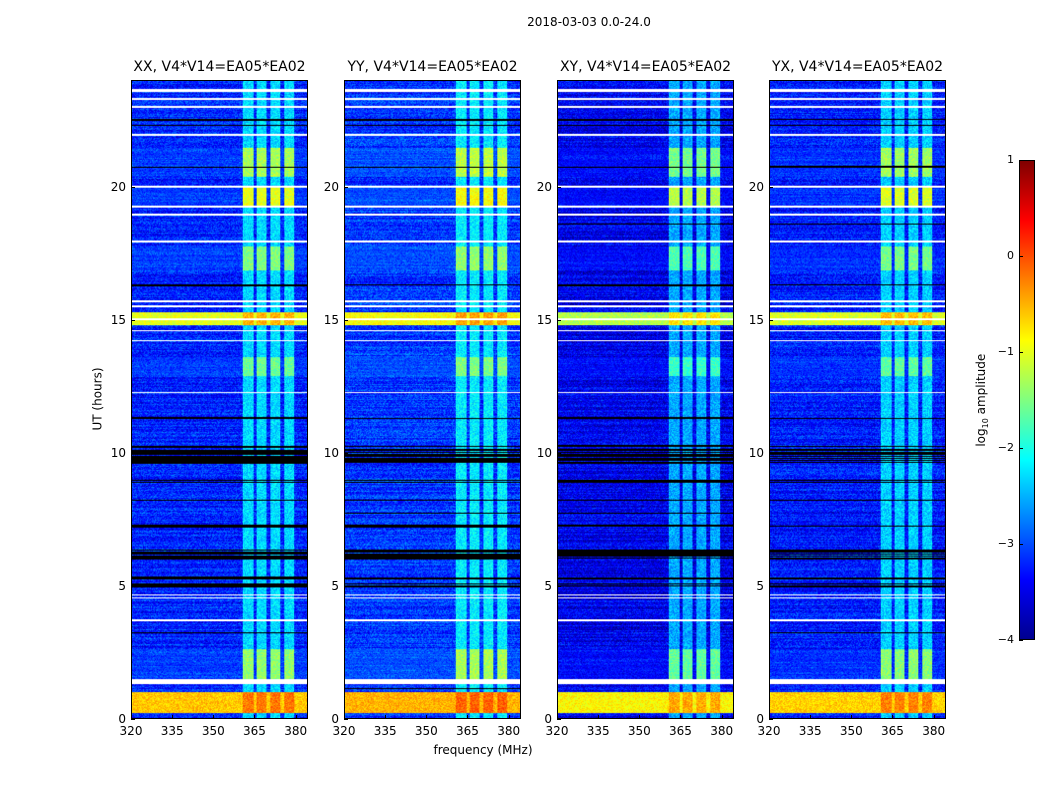 This screenshot has width=1050, height=800. What do you see at coordinates (986, 423) in the screenshot?
I see `colorbar-label-sub: 10` at bounding box center [986, 423].